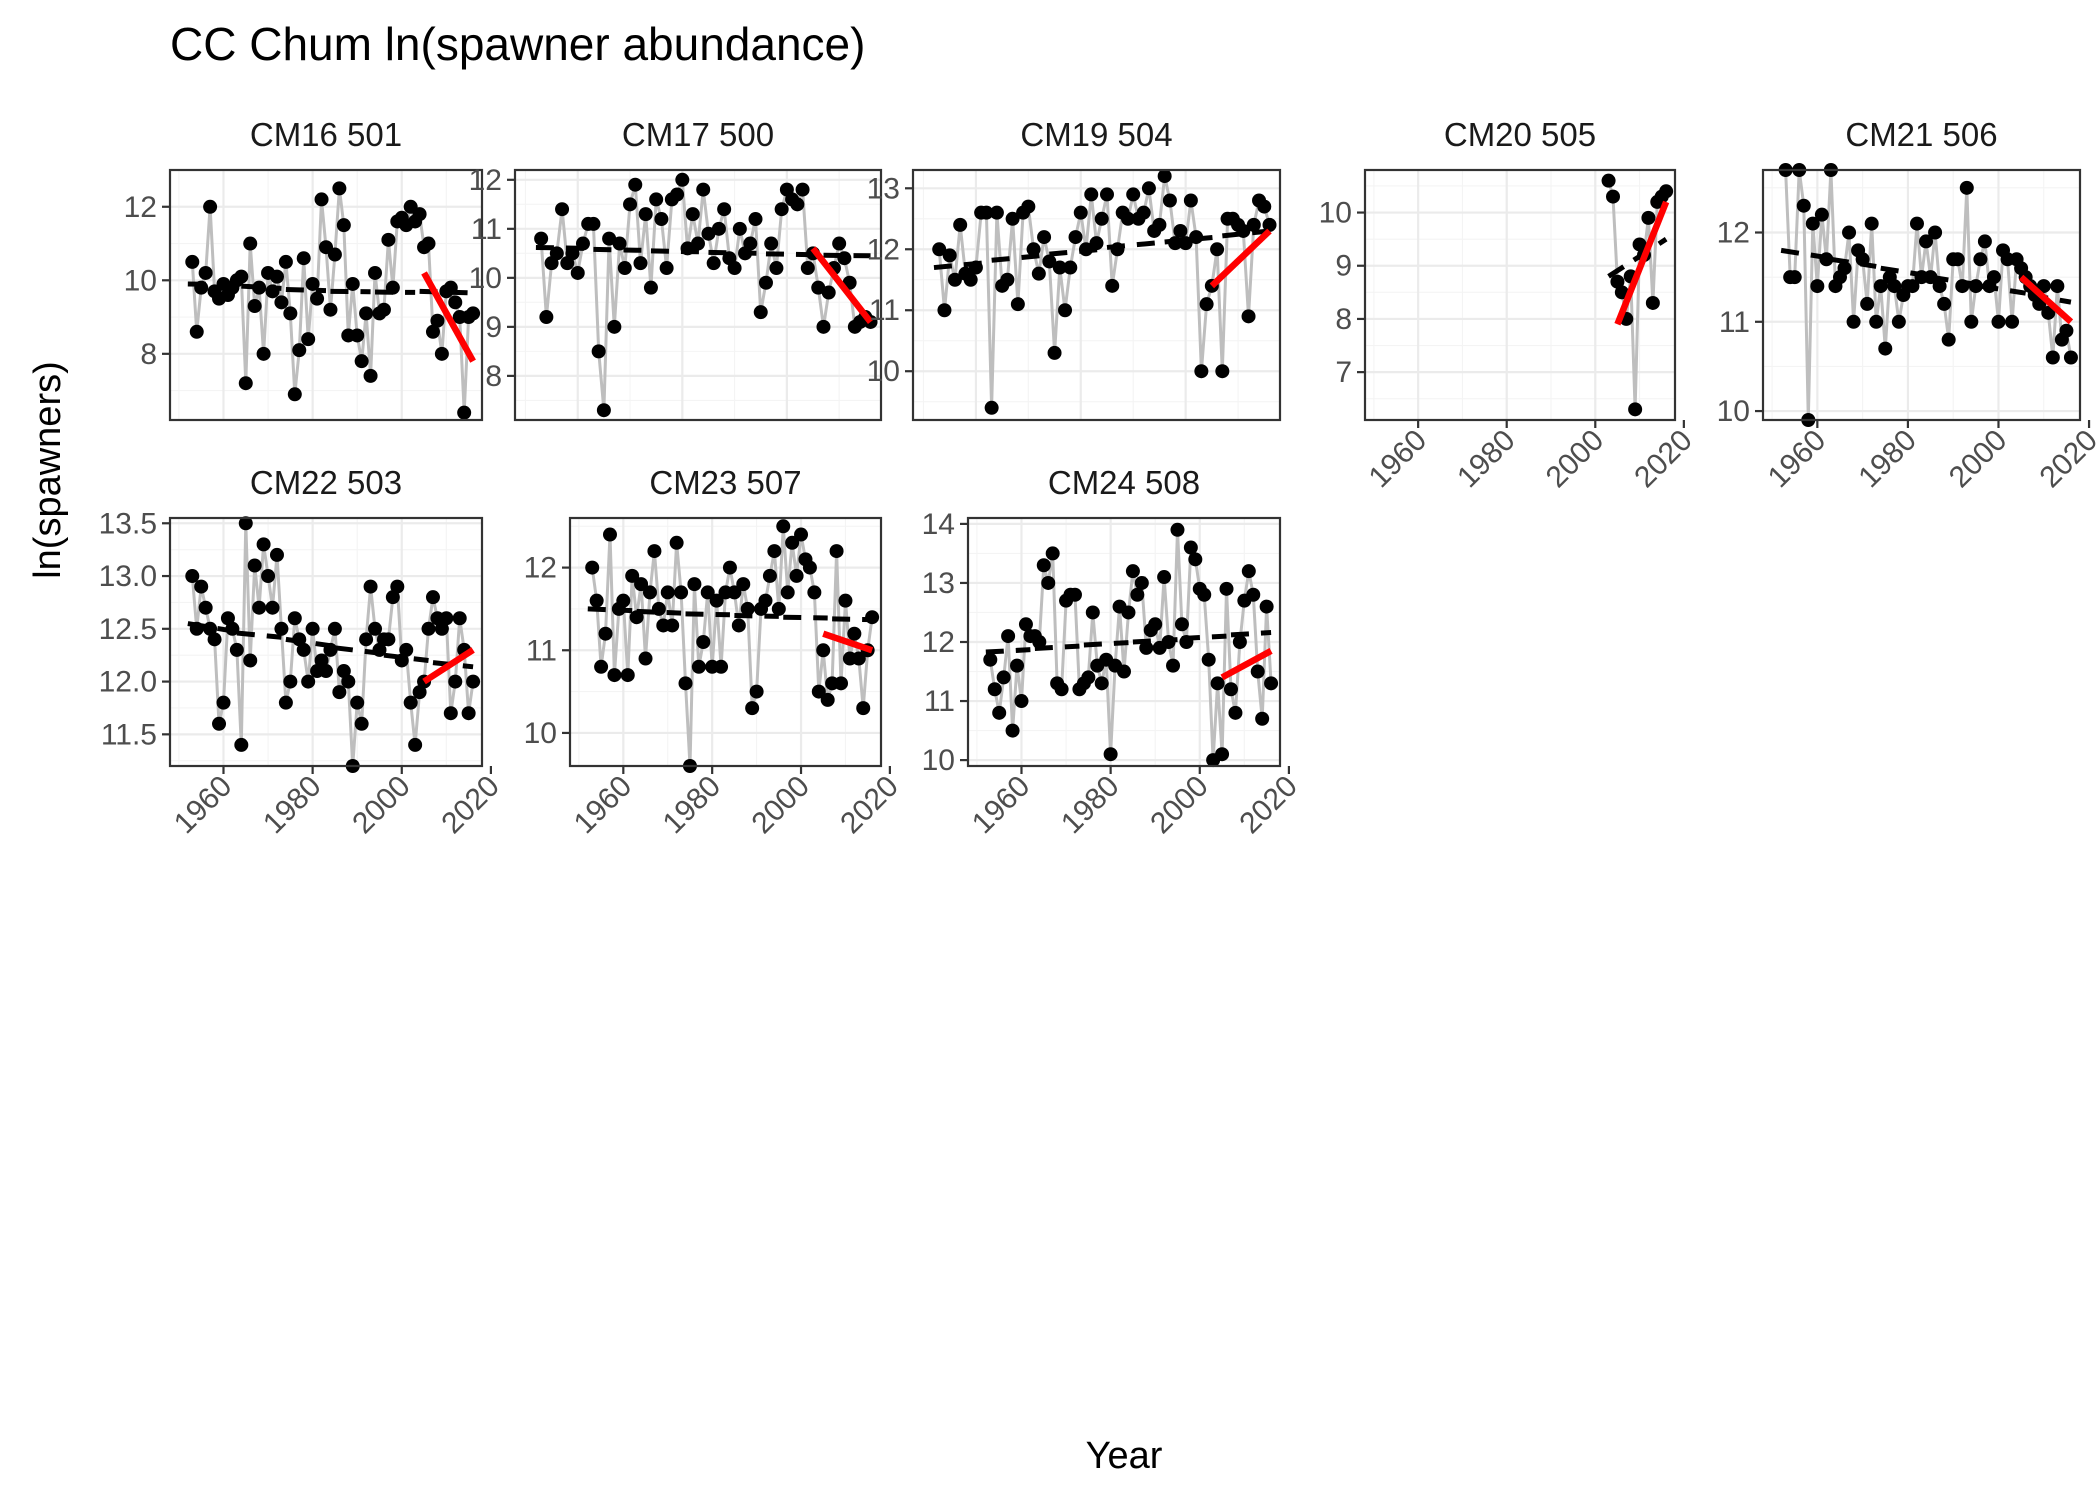 Image resolution: width=2100 pixels, height=1500 pixels. I want to click on x-tick-label: 1960, so click(203, 805).